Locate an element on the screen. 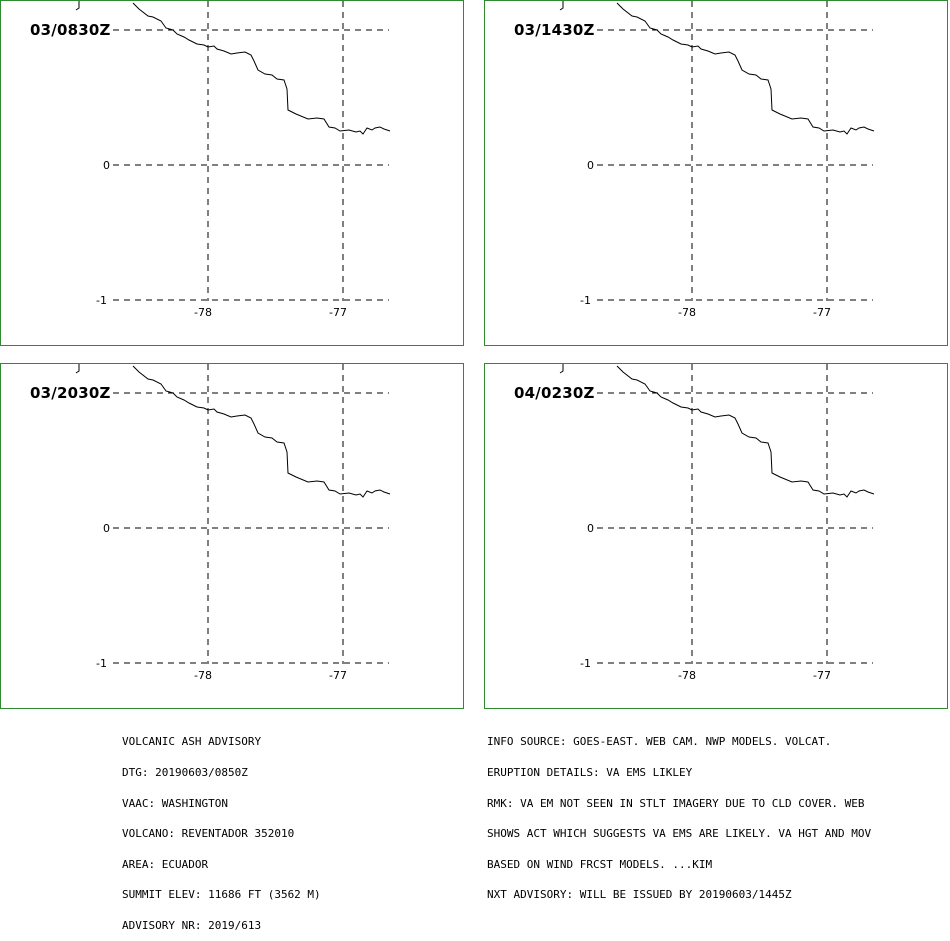  advisory-area: AREA: ECUADOR is located at coordinates (165, 864).